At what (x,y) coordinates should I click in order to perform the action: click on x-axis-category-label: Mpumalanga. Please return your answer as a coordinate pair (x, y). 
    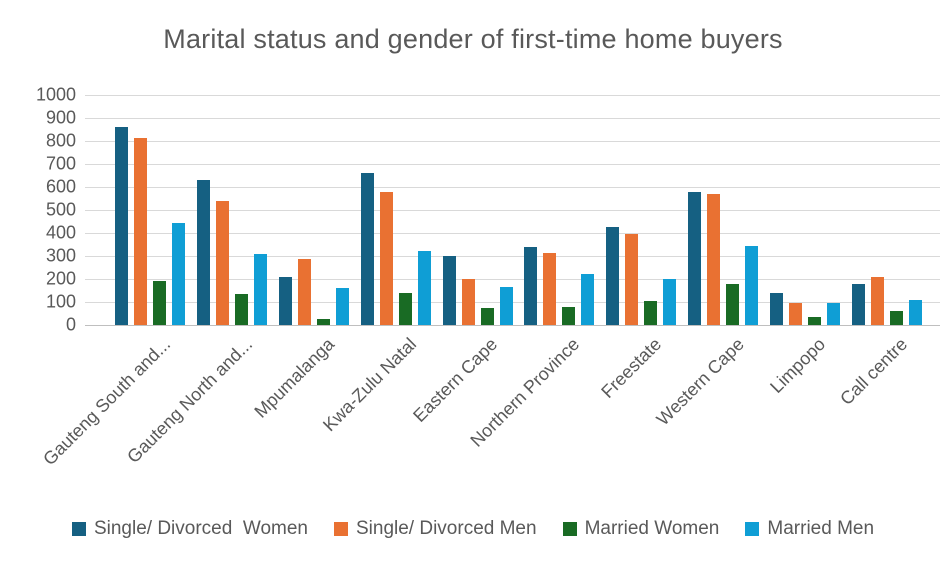
    Looking at the image, I should click on (294, 378).